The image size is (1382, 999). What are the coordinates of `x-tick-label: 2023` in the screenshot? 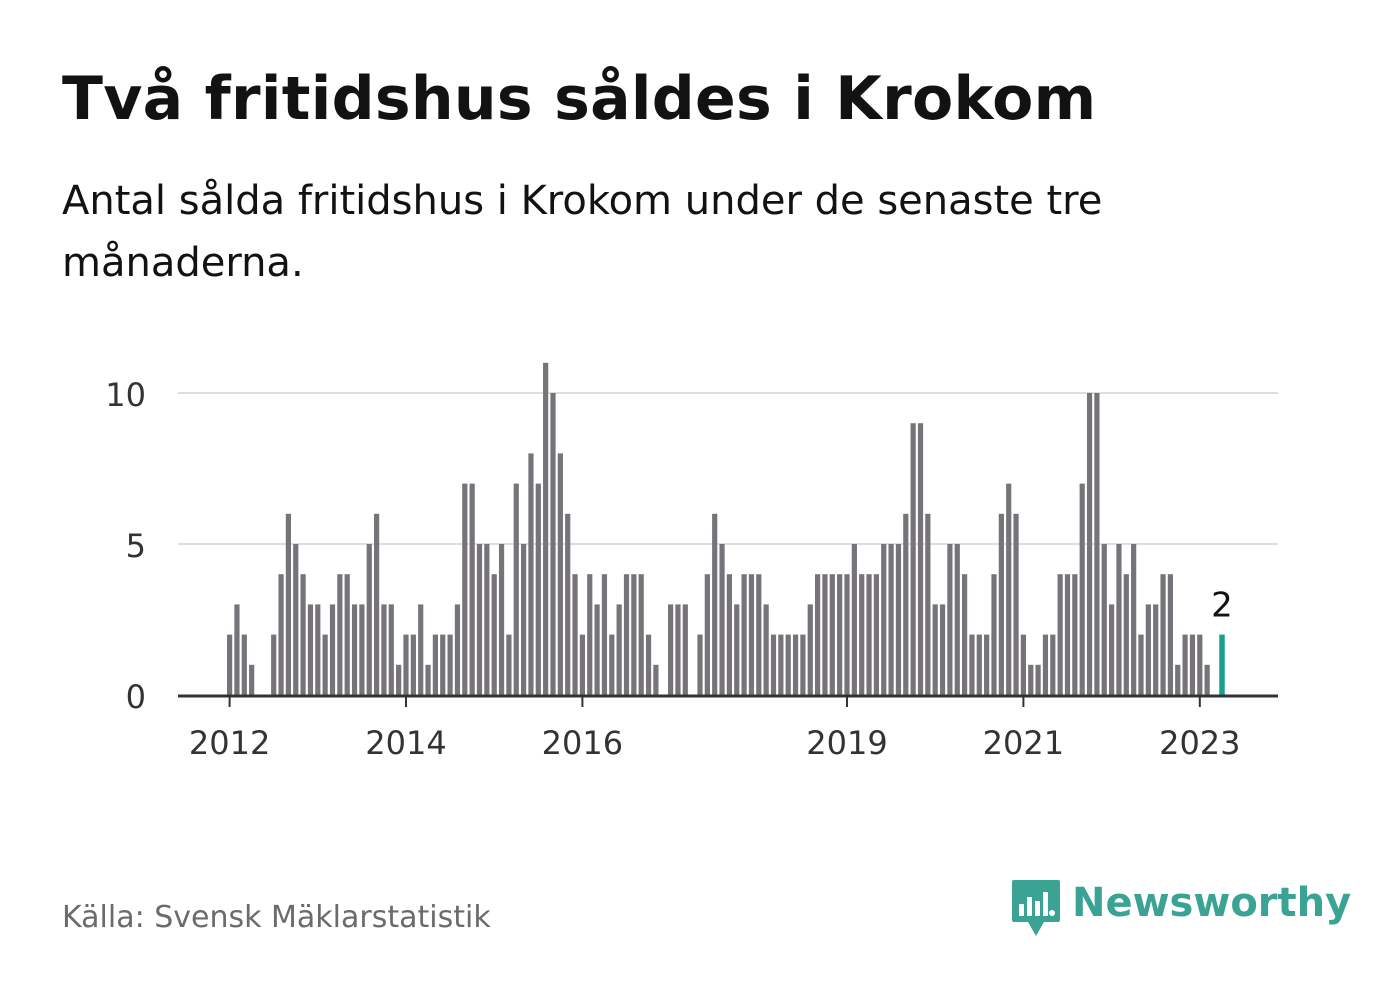 It's located at (1199, 743).